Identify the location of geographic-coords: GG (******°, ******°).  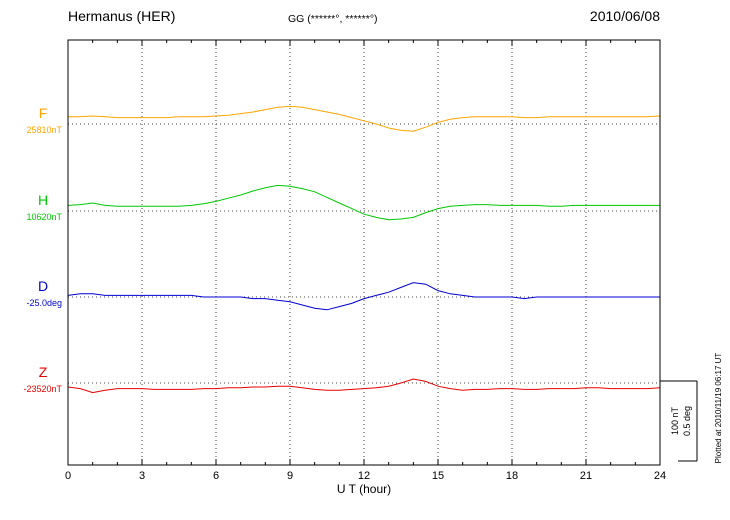
(333, 19).